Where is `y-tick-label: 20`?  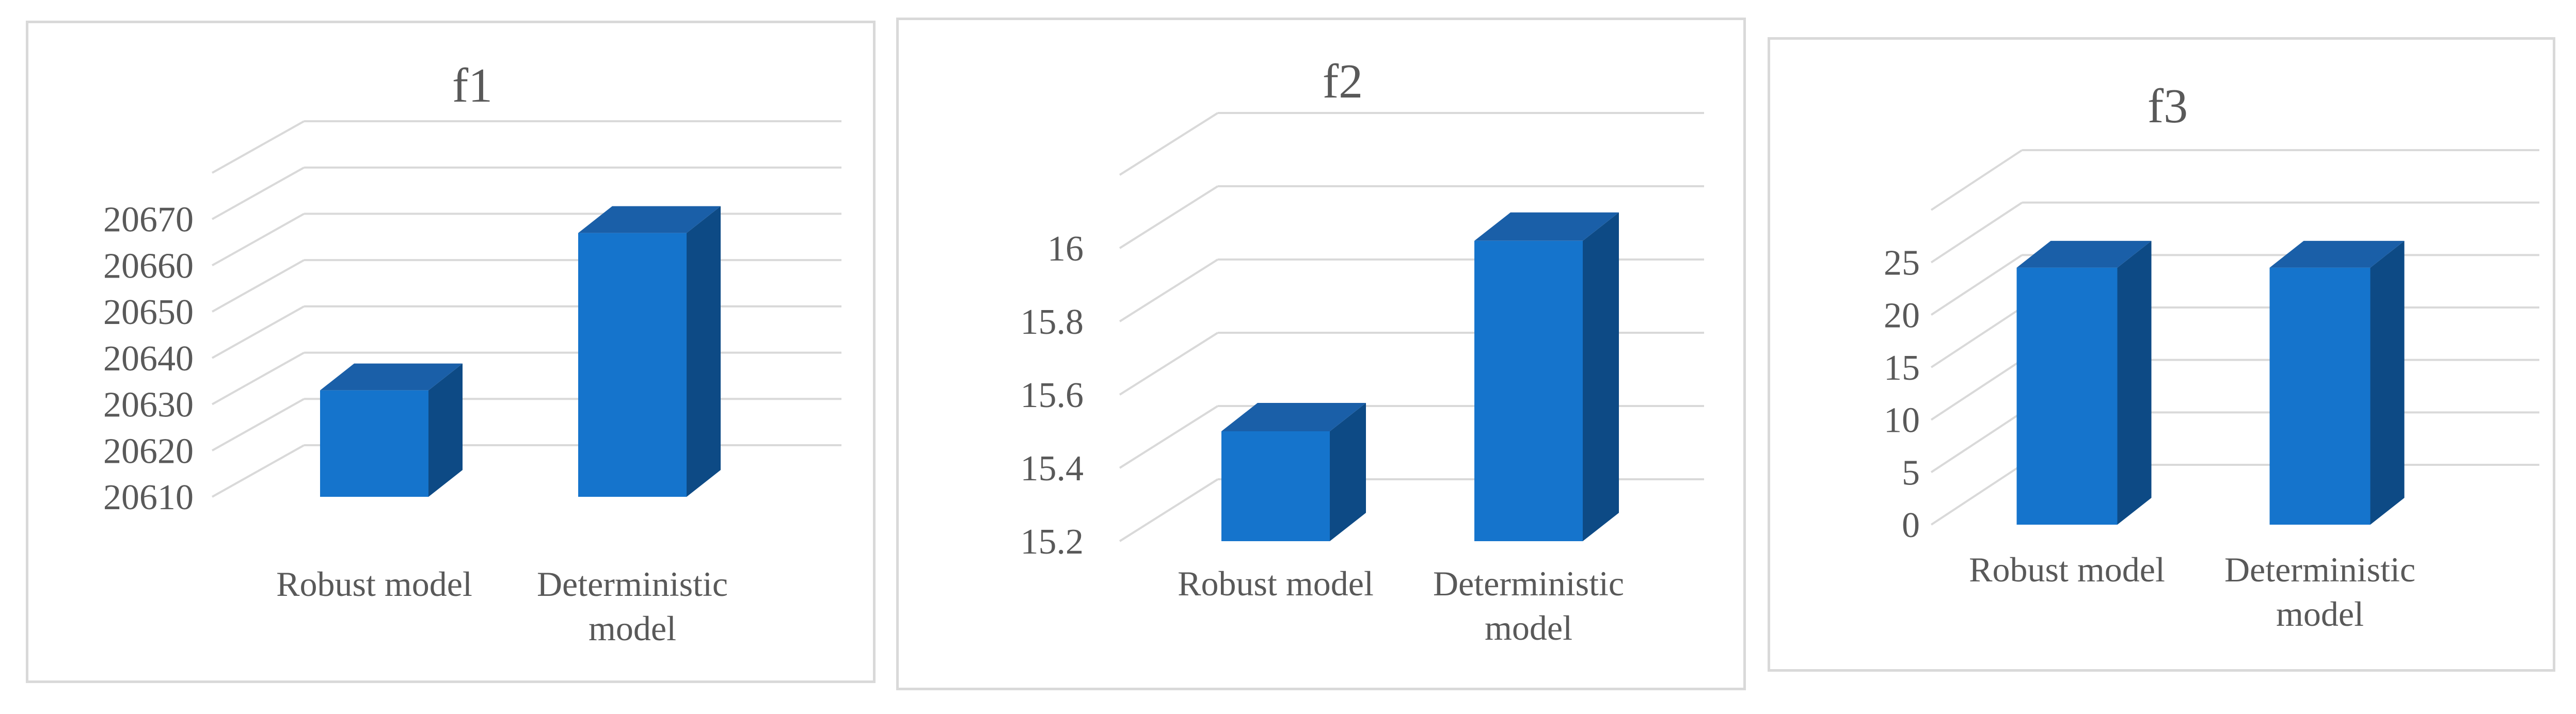 y-tick-label: 20 is located at coordinates (1902, 315).